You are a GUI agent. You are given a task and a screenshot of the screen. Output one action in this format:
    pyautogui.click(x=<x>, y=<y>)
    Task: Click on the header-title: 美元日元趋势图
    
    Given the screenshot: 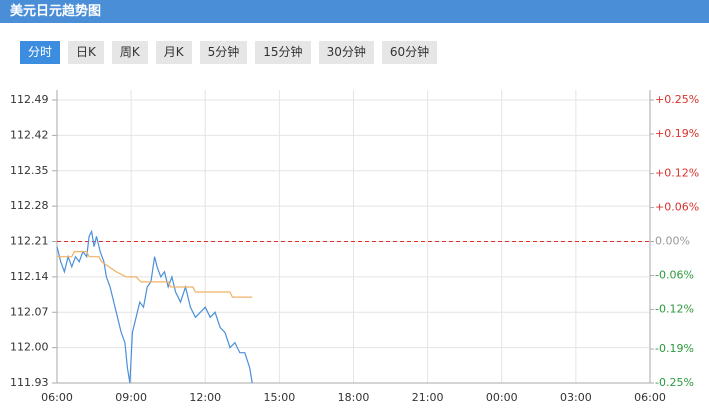 What is the action you would take?
    pyautogui.click(x=354, y=11)
    